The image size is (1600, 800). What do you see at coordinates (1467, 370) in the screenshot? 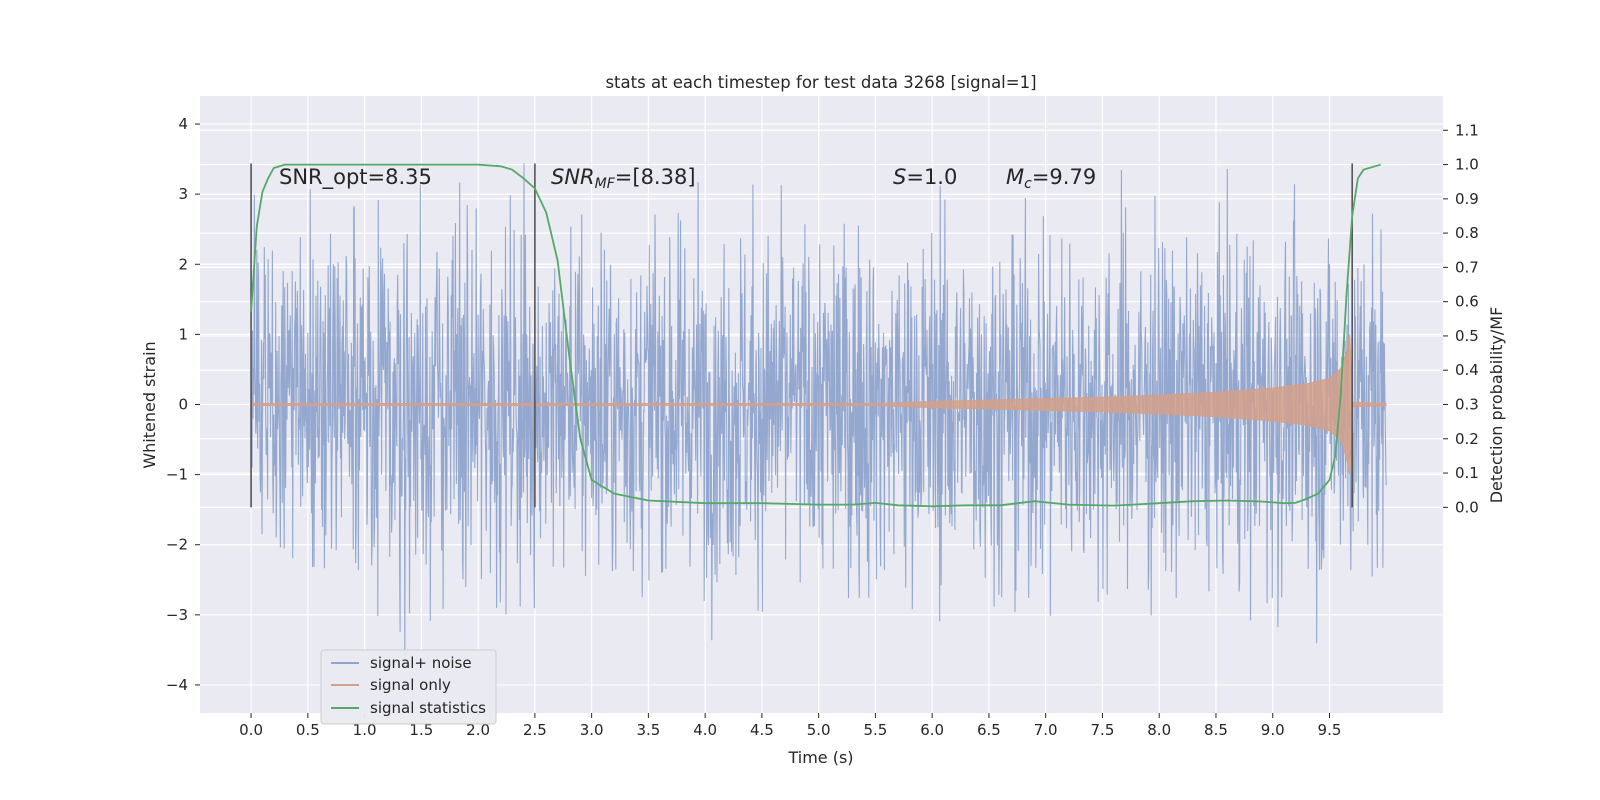
I see `y2-tick-label: 0.4` at bounding box center [1467, 370].